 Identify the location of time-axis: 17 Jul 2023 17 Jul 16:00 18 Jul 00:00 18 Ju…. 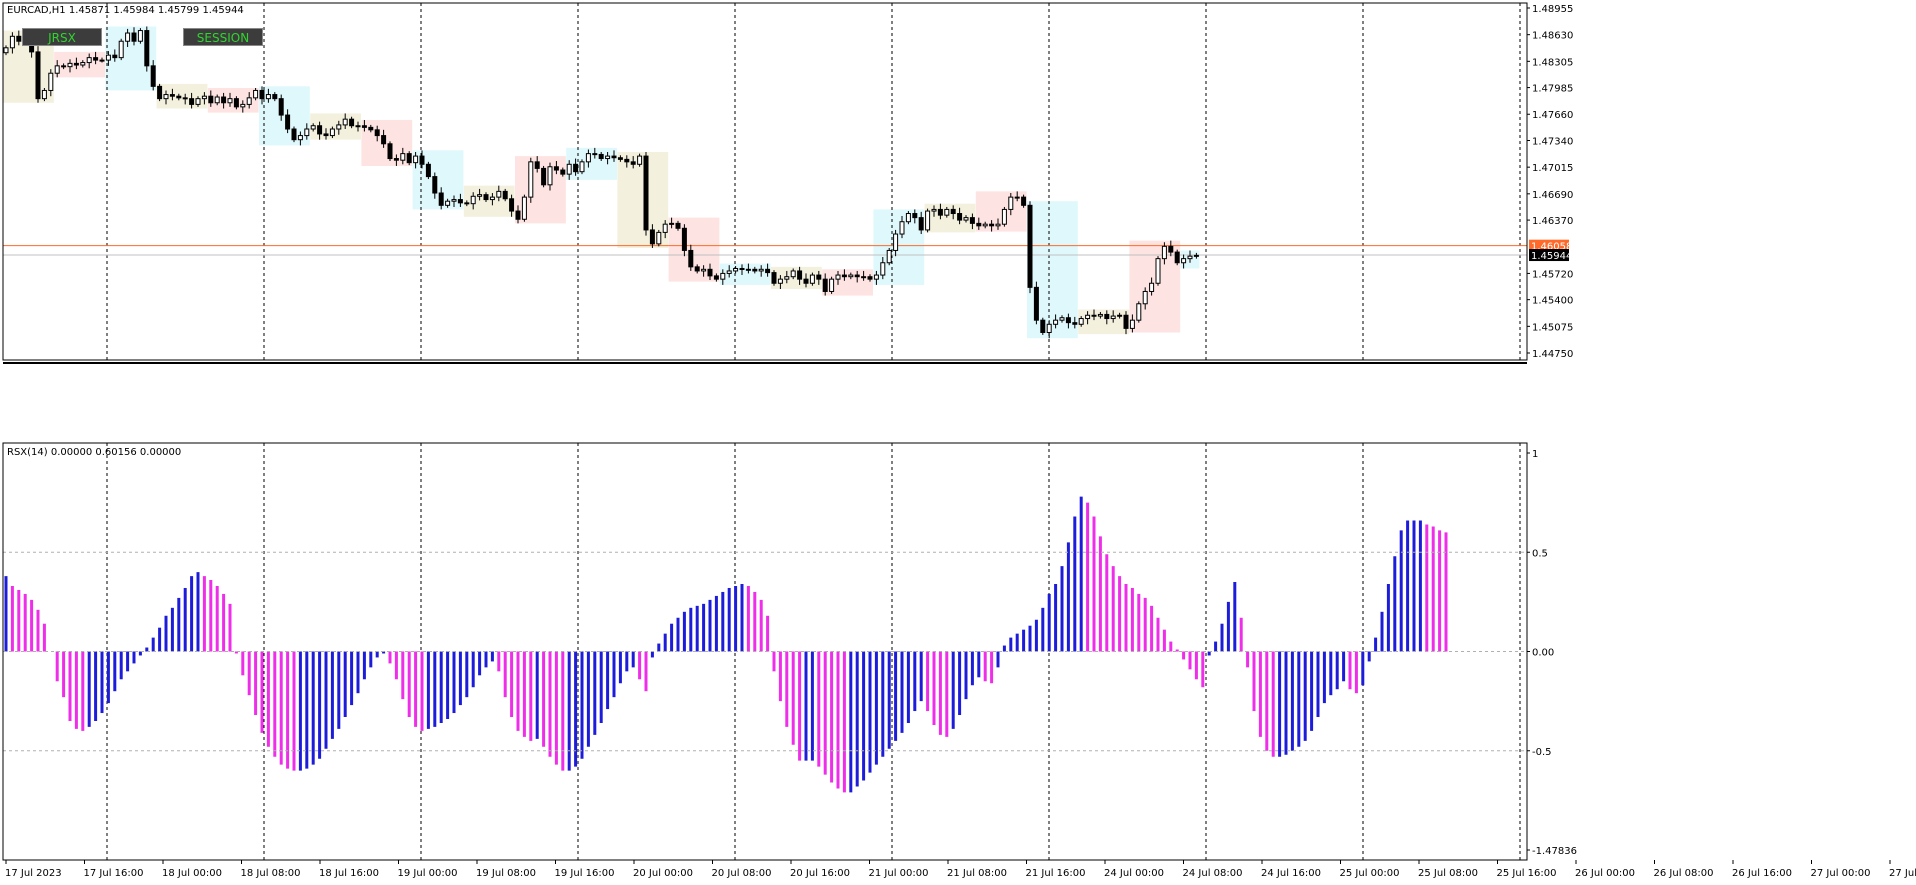
(960, 869).